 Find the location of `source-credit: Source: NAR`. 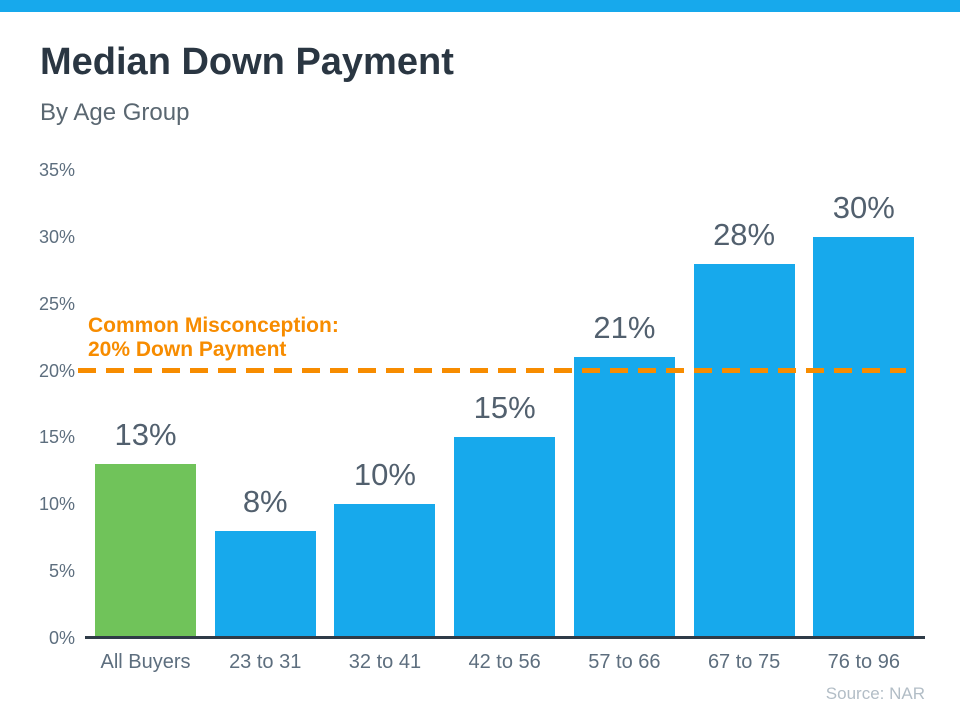

source-credit: Source: NAR is located at coordinates (875, 693).